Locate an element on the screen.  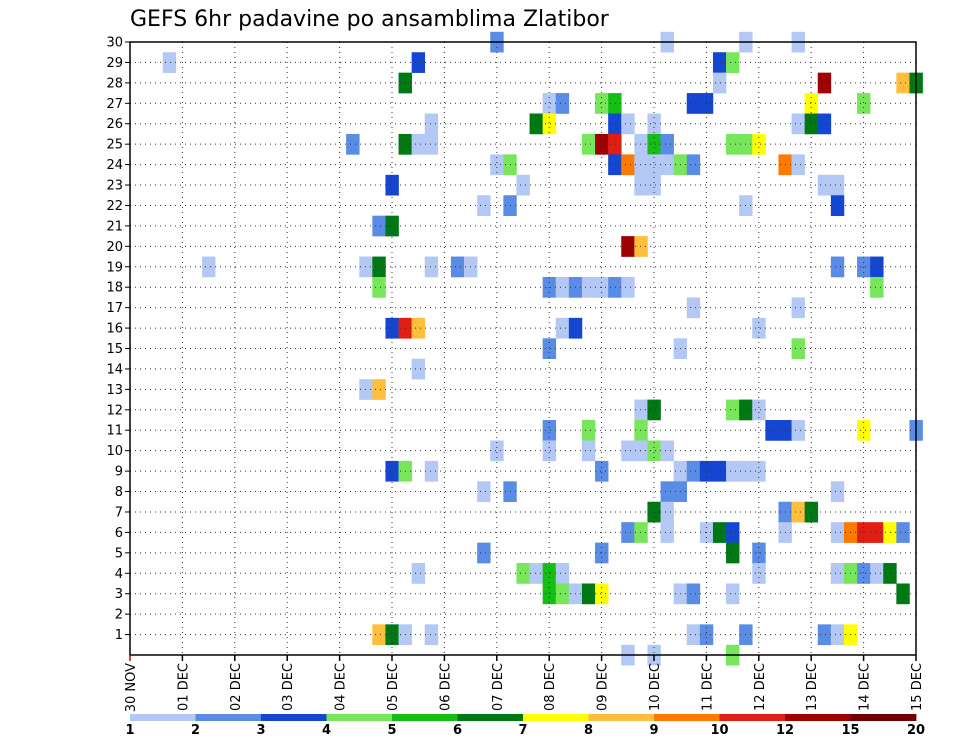
y-tick-label: 28 is located at coordinates (114, 83).